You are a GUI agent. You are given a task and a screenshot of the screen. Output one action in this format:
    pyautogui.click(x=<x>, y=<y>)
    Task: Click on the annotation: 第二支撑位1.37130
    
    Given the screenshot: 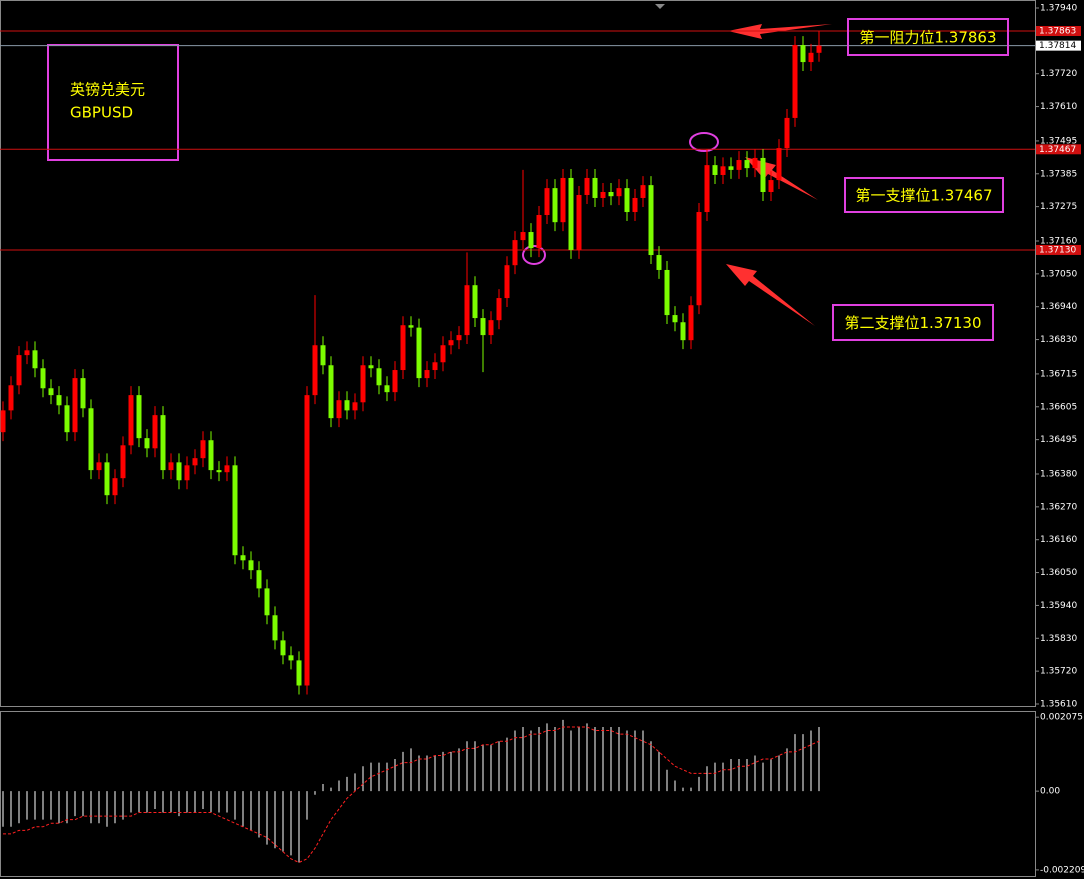 What is the action you would take?
    pyautogui.click(x=912, y=323)
    